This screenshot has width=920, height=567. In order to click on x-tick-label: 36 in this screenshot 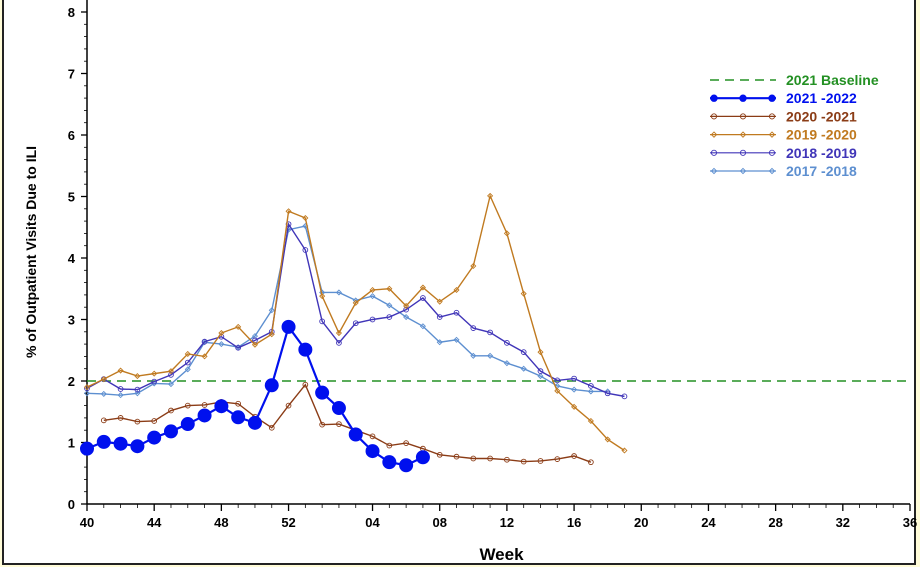, I will do `click(910, 522)`.